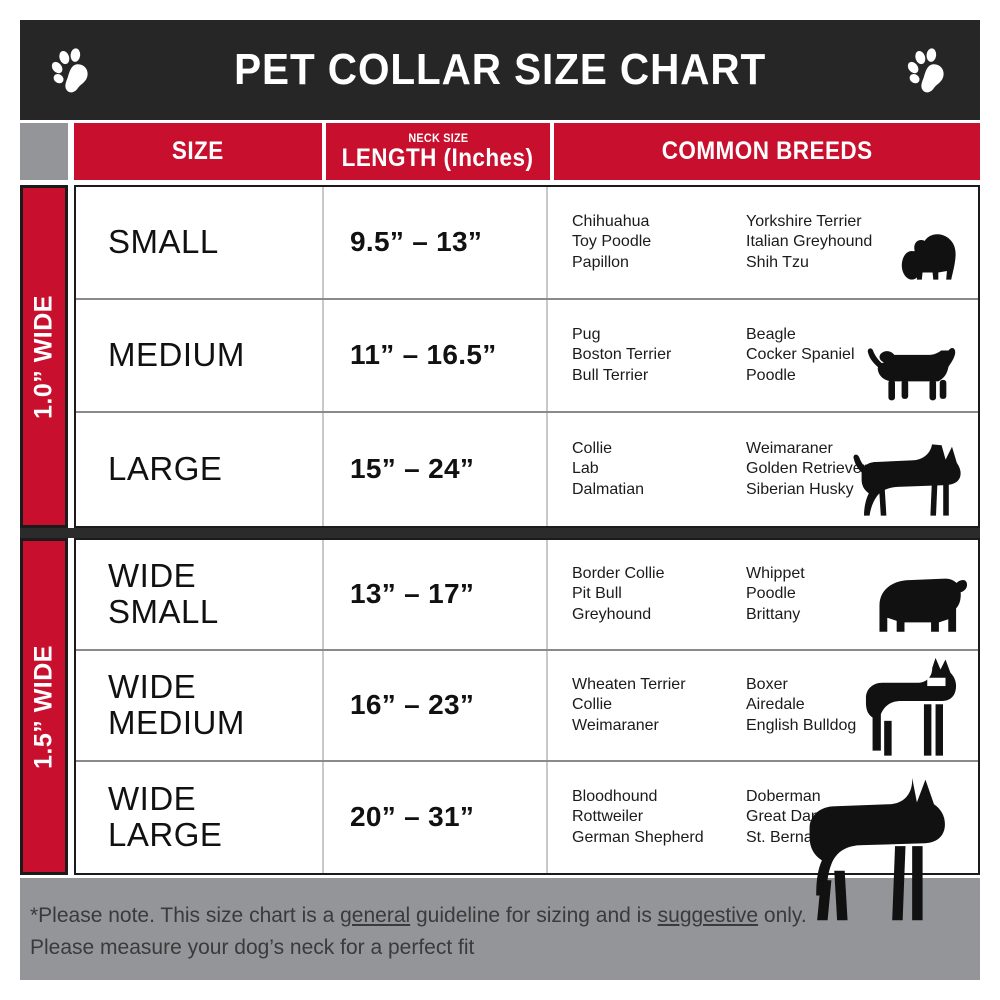  I want to click on cell-size: WIDE LARGE, so click(200, 817).